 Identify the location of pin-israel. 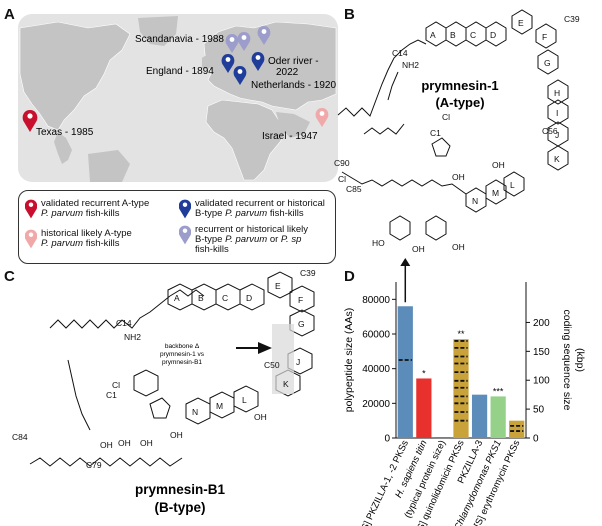
(322, 117).